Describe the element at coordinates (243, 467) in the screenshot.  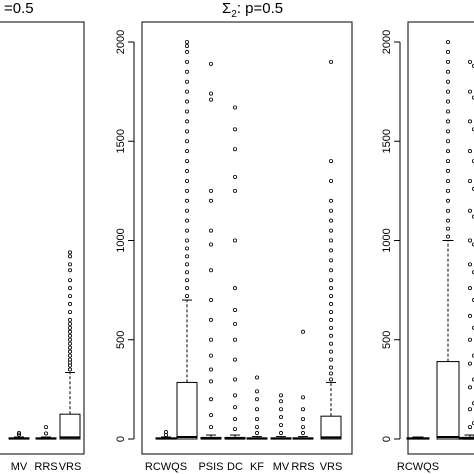
I see `panel-2-x-labels: RCWQS PSIS DC KF MV RRS VRS` at that location.